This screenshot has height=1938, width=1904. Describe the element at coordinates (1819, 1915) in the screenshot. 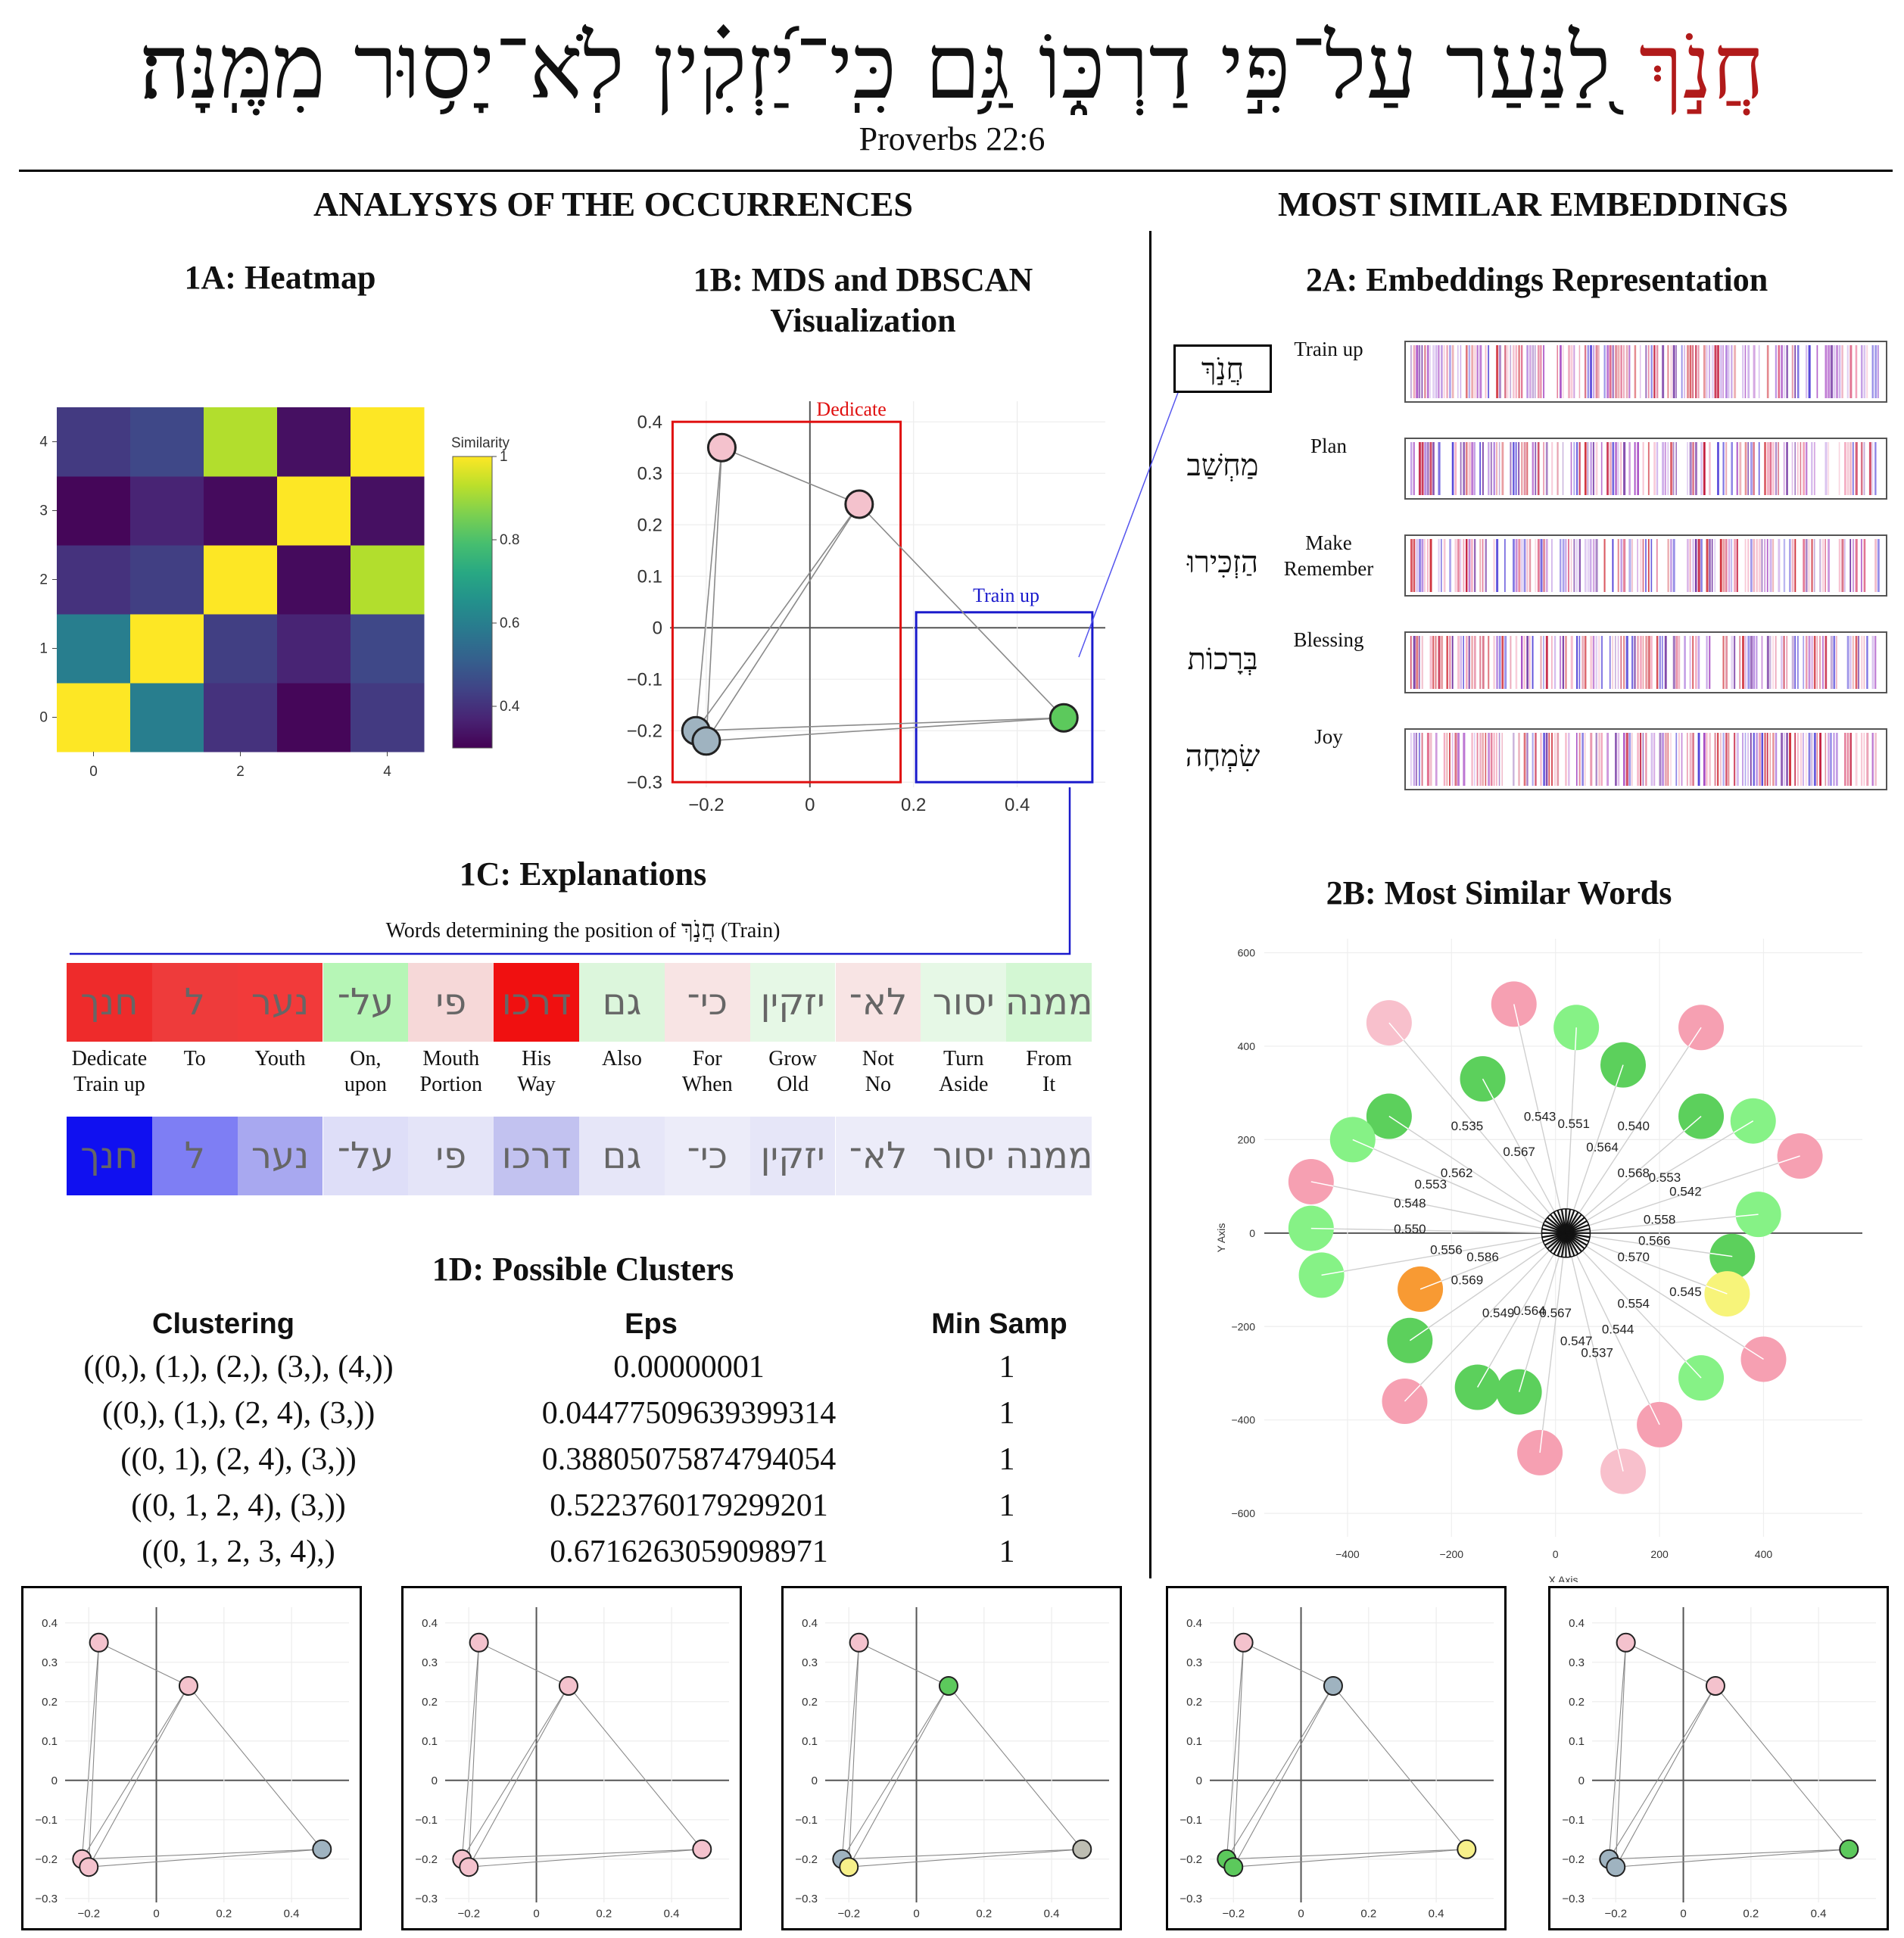

I see `mini4-xtick: 0.4` at that location.